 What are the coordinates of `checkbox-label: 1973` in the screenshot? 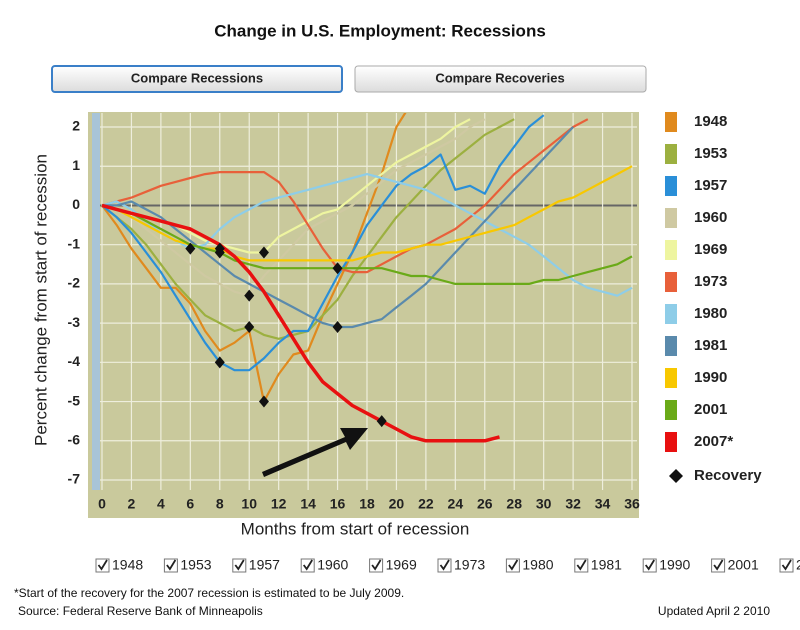 It's located at (469, 565).